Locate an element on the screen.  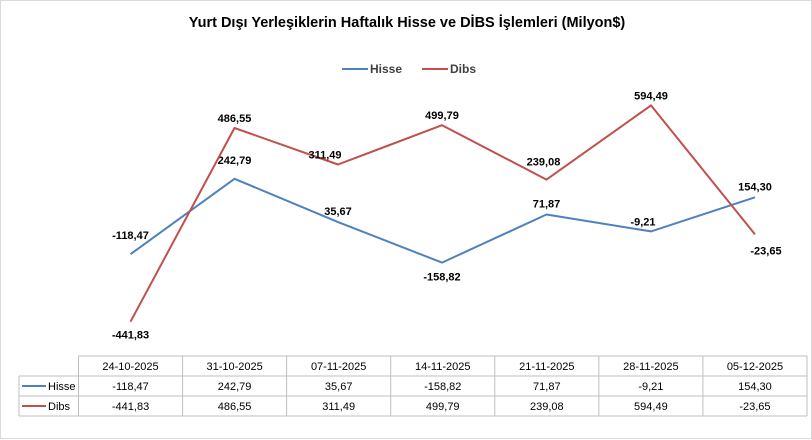
table-cell: -23,65 is located at coordinates (754, 407).